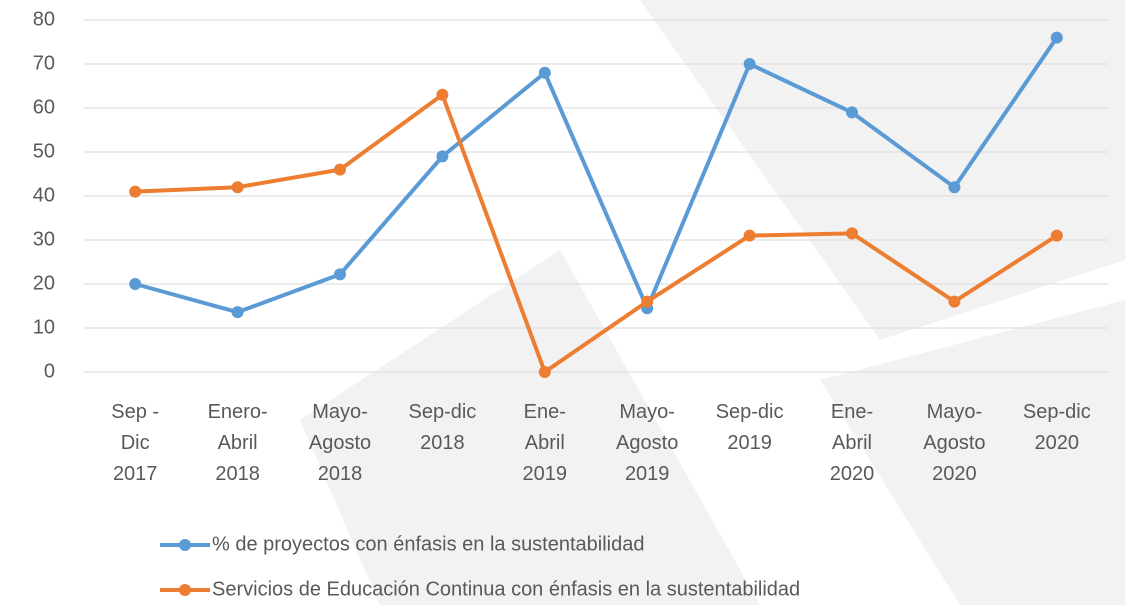 Image resolution: width=1125 pixels, height=605 pixels. Describe the element at coordinates (44, 151) in the screenshot. I see `y-tick-label: 50` at that location.